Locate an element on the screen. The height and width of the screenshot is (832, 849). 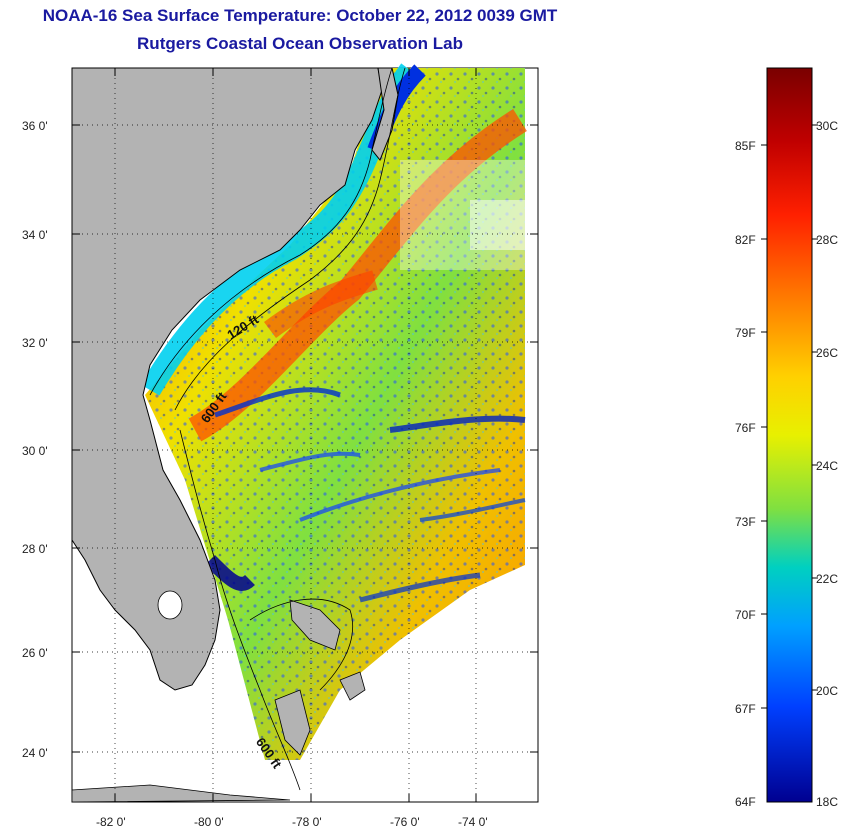
lon-label-80: -80 0' is located at coordinates (209, 822).